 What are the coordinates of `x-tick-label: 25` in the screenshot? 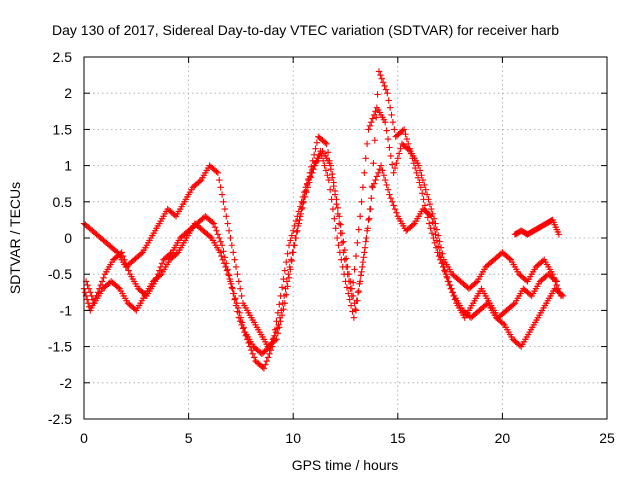 It's located at (607, 438).